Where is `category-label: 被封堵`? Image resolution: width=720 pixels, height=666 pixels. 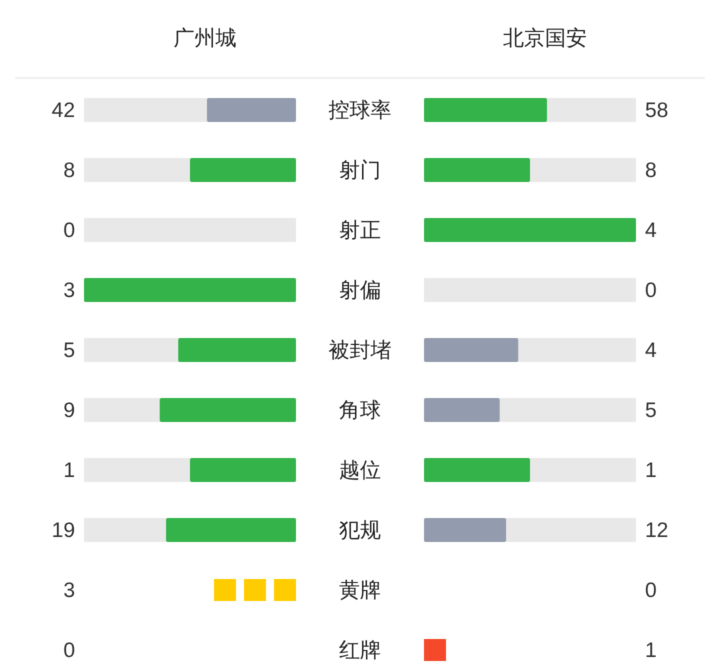 category-label: 被封堵 is located at coordinates (360, 350).